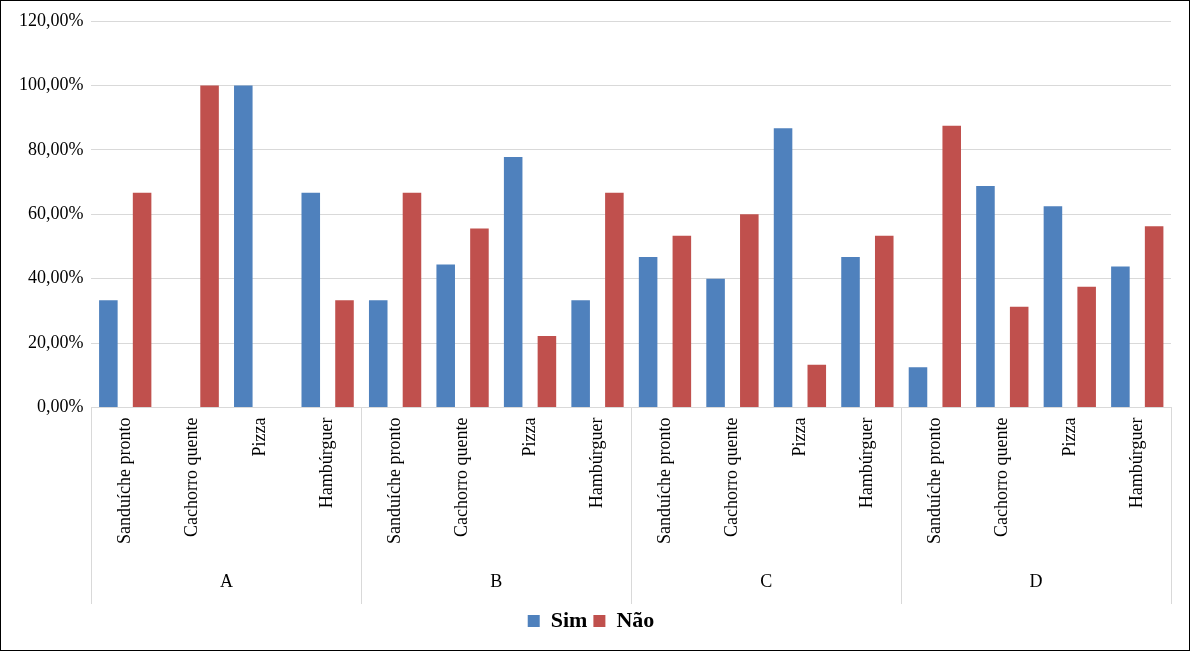 The width and height of the screenshot is (1190, 651). What do you see at coordinates (226, 580) in the screenshot?
I see `text: A` at bounding box center [226, 580].